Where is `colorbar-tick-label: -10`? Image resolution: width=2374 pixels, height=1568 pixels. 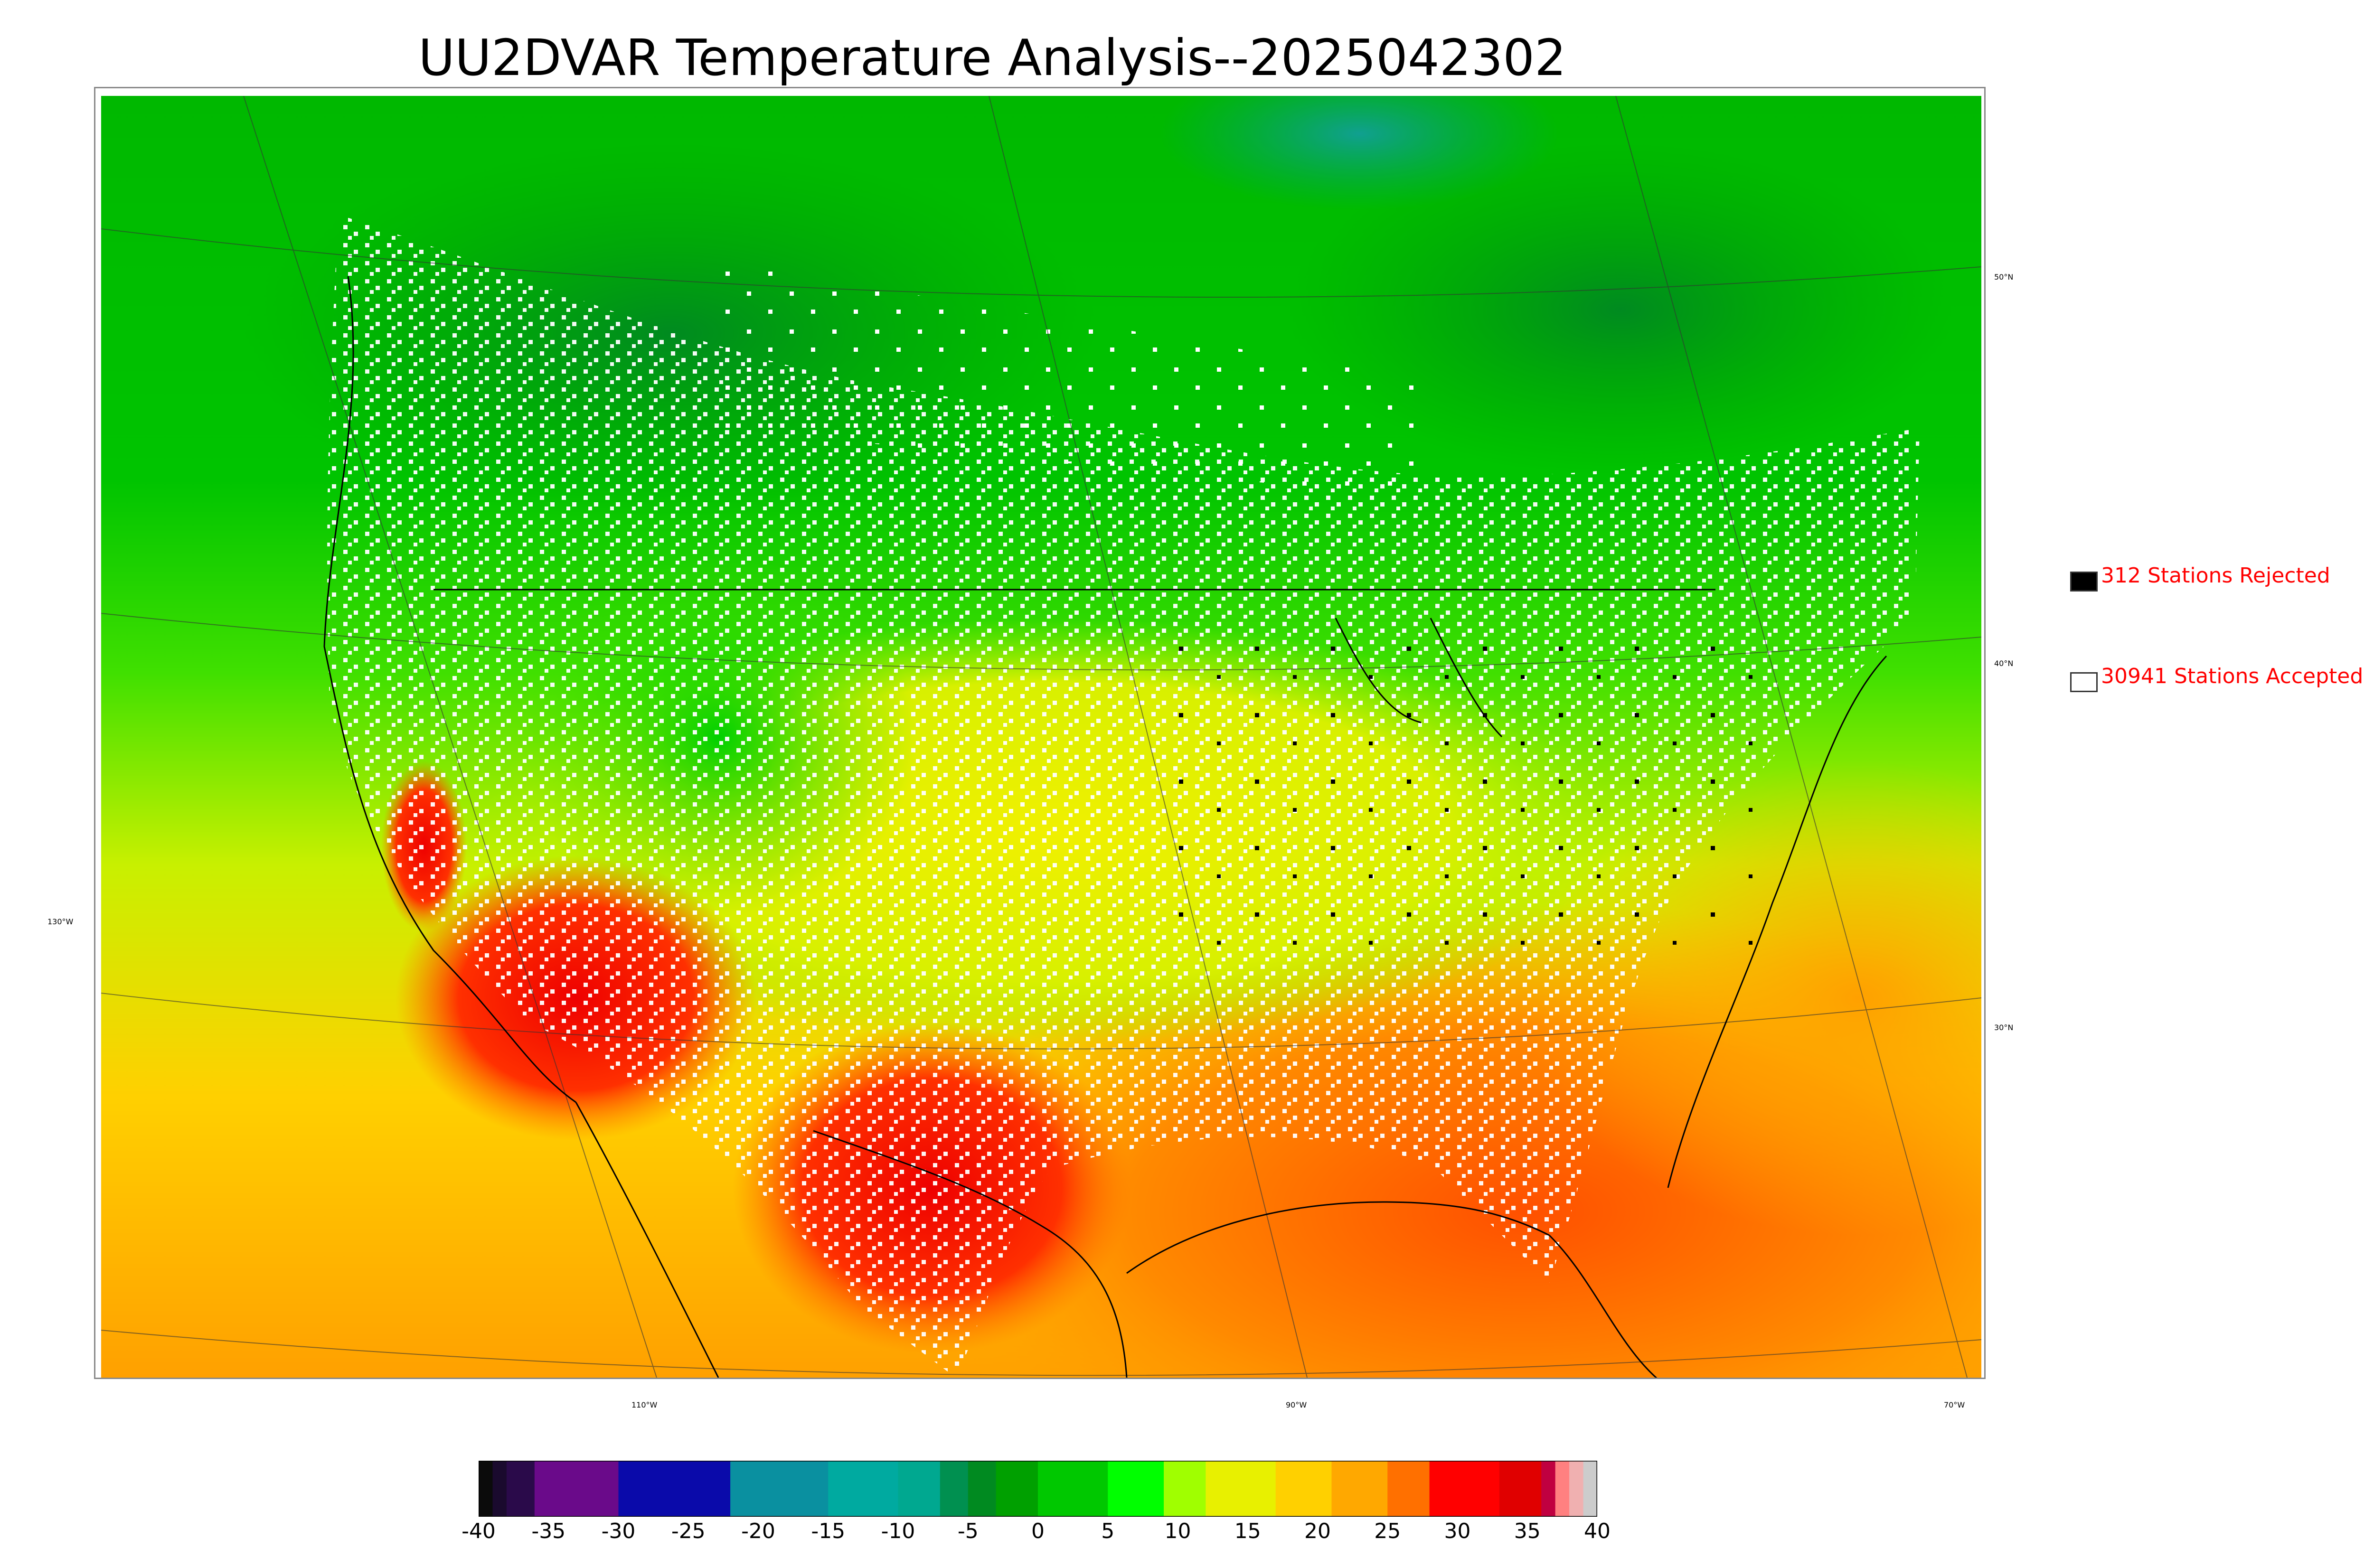 colorbar-tick-label: -10 is located at coordinates (898, 1531).